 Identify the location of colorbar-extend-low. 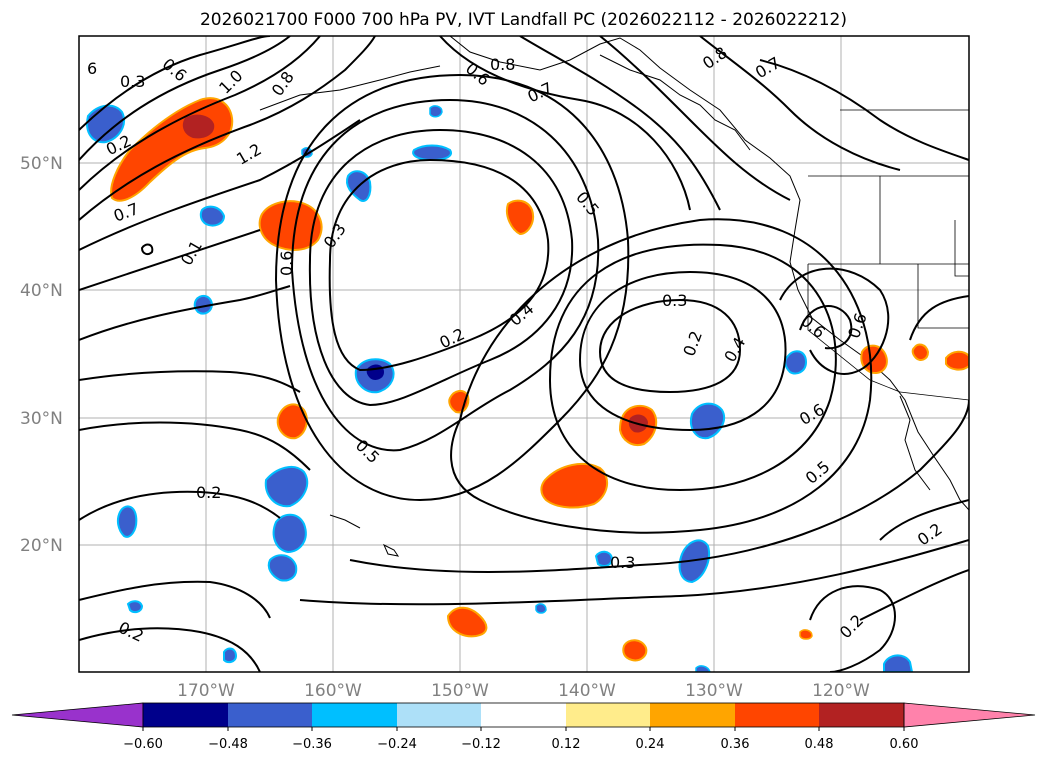
(77, 715).